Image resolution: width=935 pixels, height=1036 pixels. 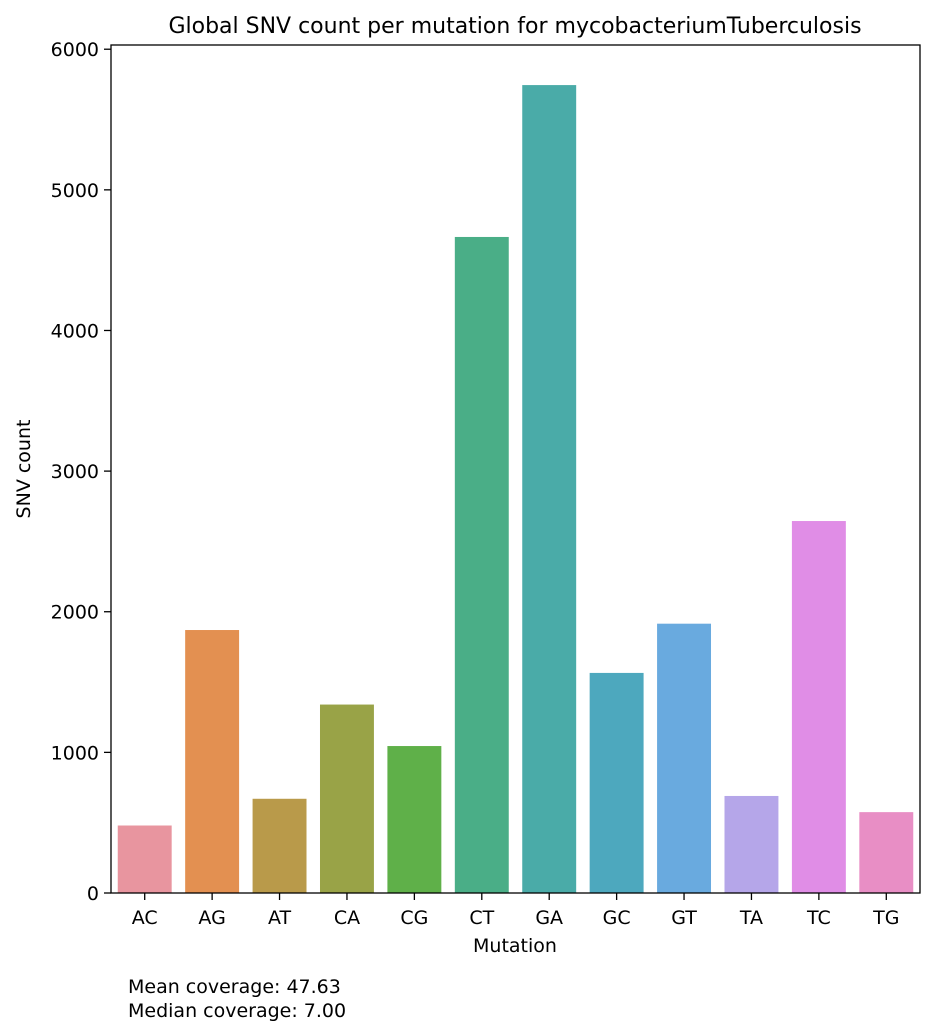 What do you see at coordinates (145, 918) in the screenshot?
I see `x-tick-label: AC` at bounding box center [145, 918].